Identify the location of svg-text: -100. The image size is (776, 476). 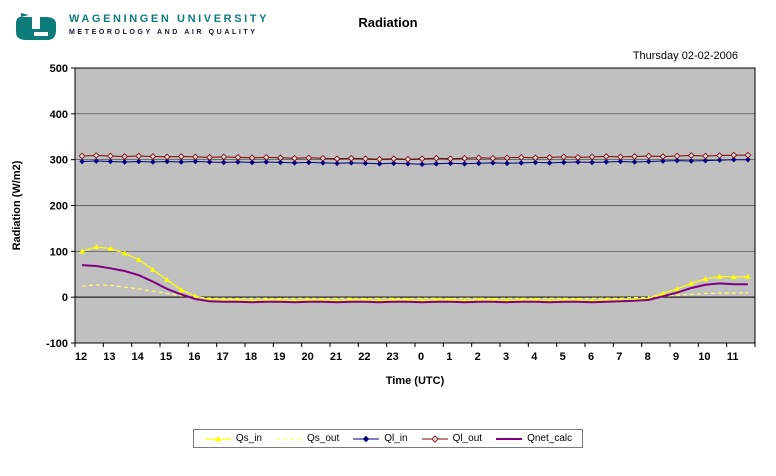
(57, 344).